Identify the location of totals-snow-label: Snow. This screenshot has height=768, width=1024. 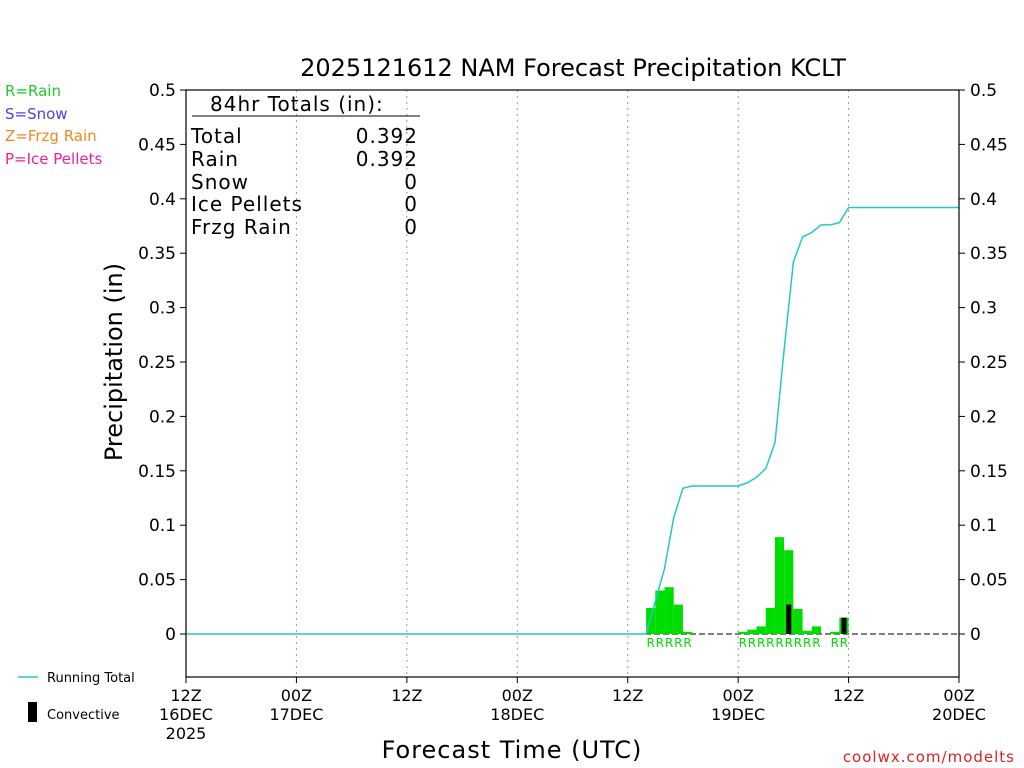
(220, 182).